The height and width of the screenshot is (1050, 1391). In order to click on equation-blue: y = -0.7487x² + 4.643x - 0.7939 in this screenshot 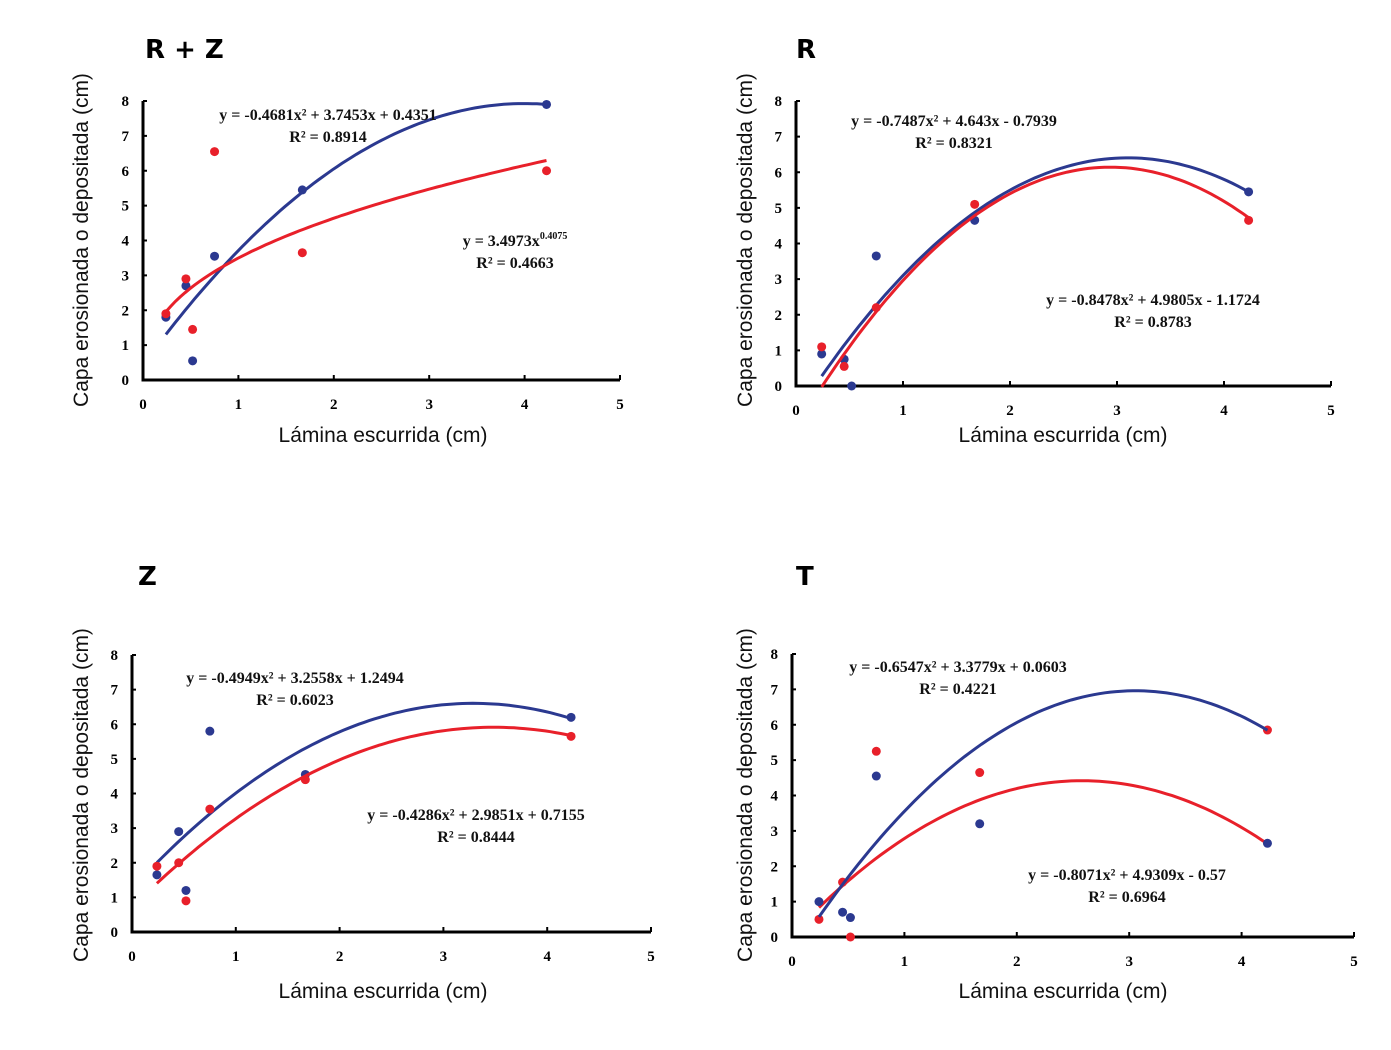, I will do `click(954, 121)`.